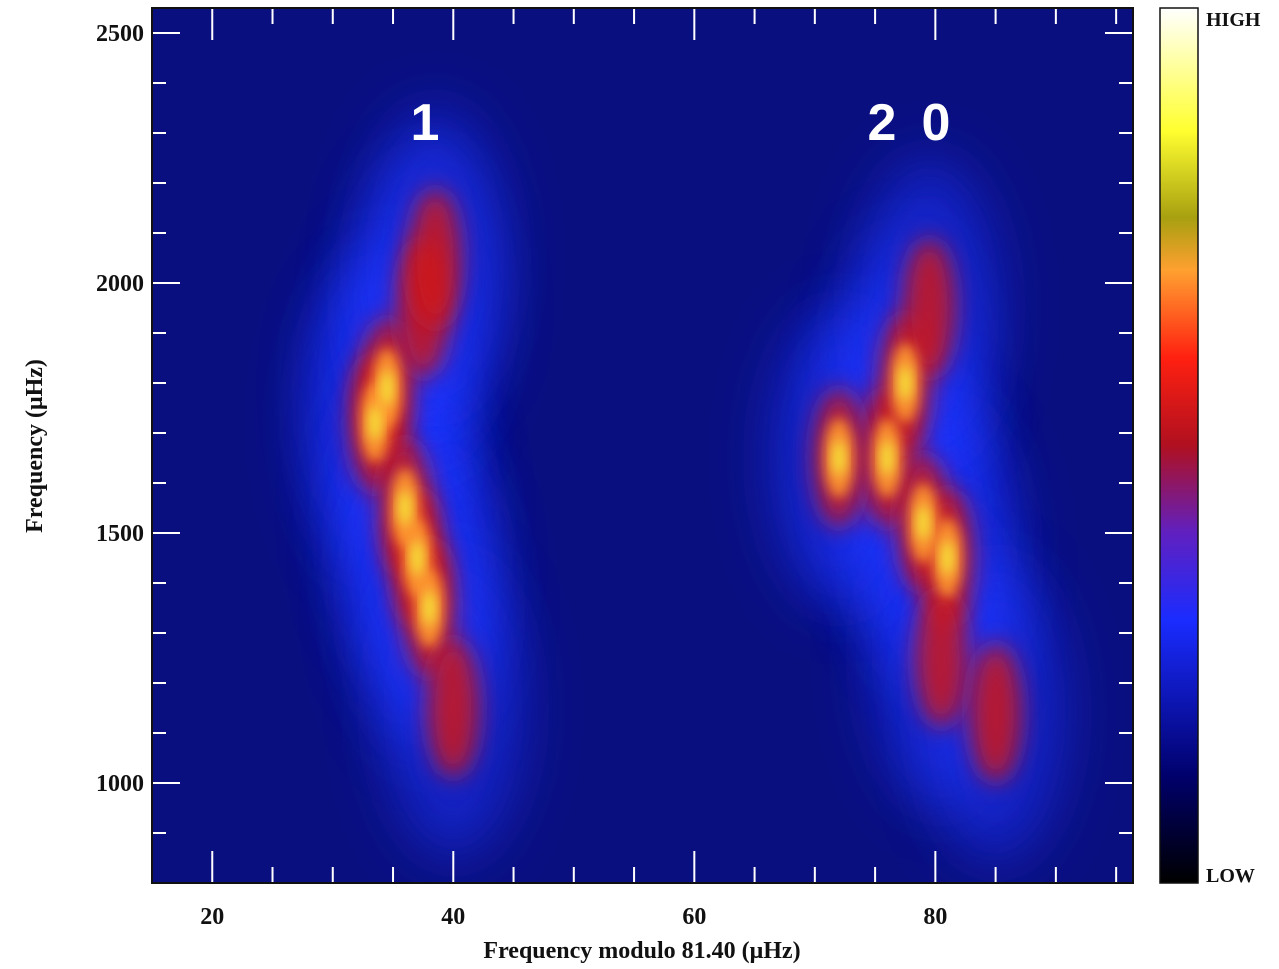  I want to click on x-tick-label: 80, so click(935, 917).